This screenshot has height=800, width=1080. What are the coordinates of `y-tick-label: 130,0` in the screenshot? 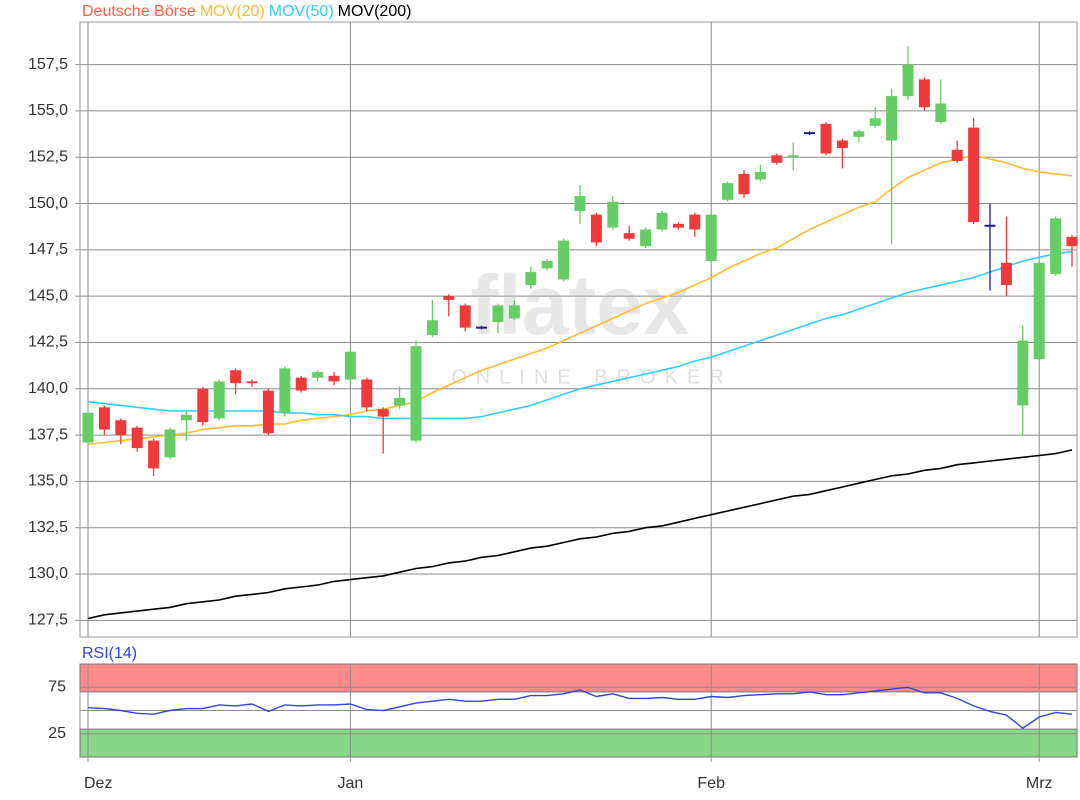 It's located at (48, 573).